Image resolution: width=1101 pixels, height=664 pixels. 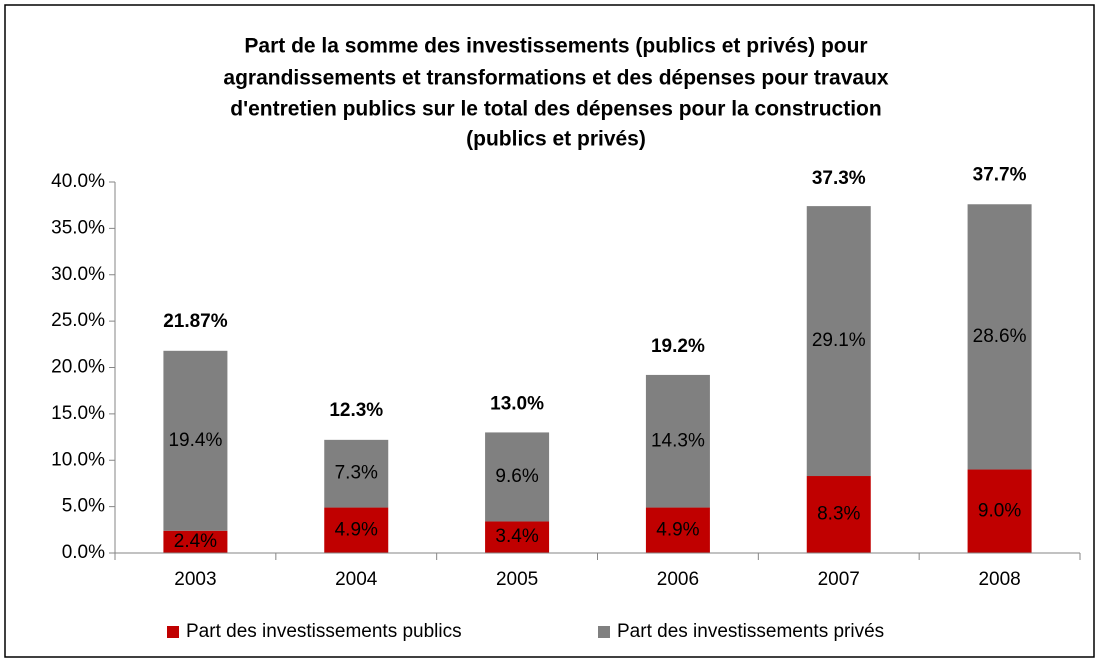 What do you see at coordinates (78, 413) in the screenshot?
I see `y-tick-label: 15.0%` at bounding box center [78, 413].